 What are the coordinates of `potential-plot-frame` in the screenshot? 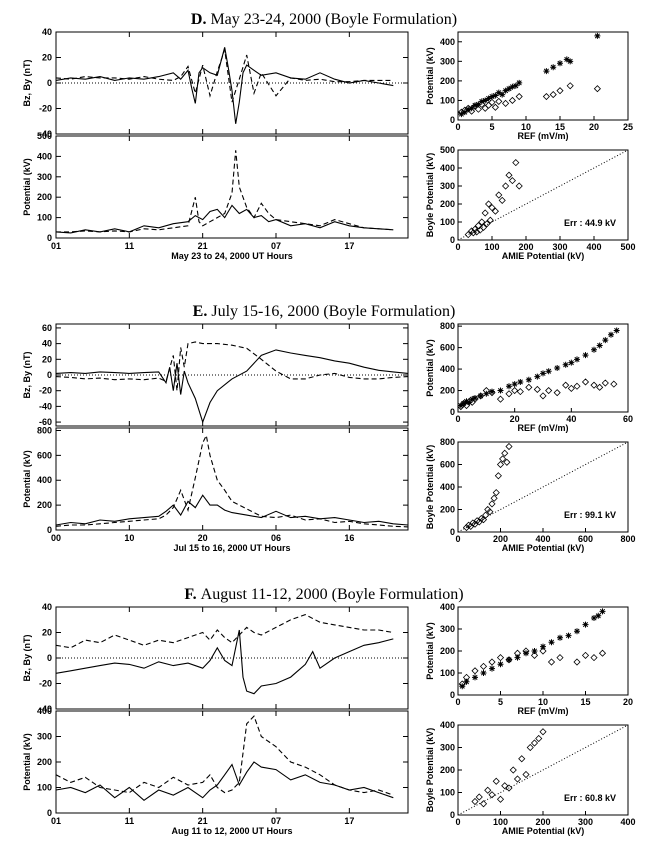 It's located at (232, 762).